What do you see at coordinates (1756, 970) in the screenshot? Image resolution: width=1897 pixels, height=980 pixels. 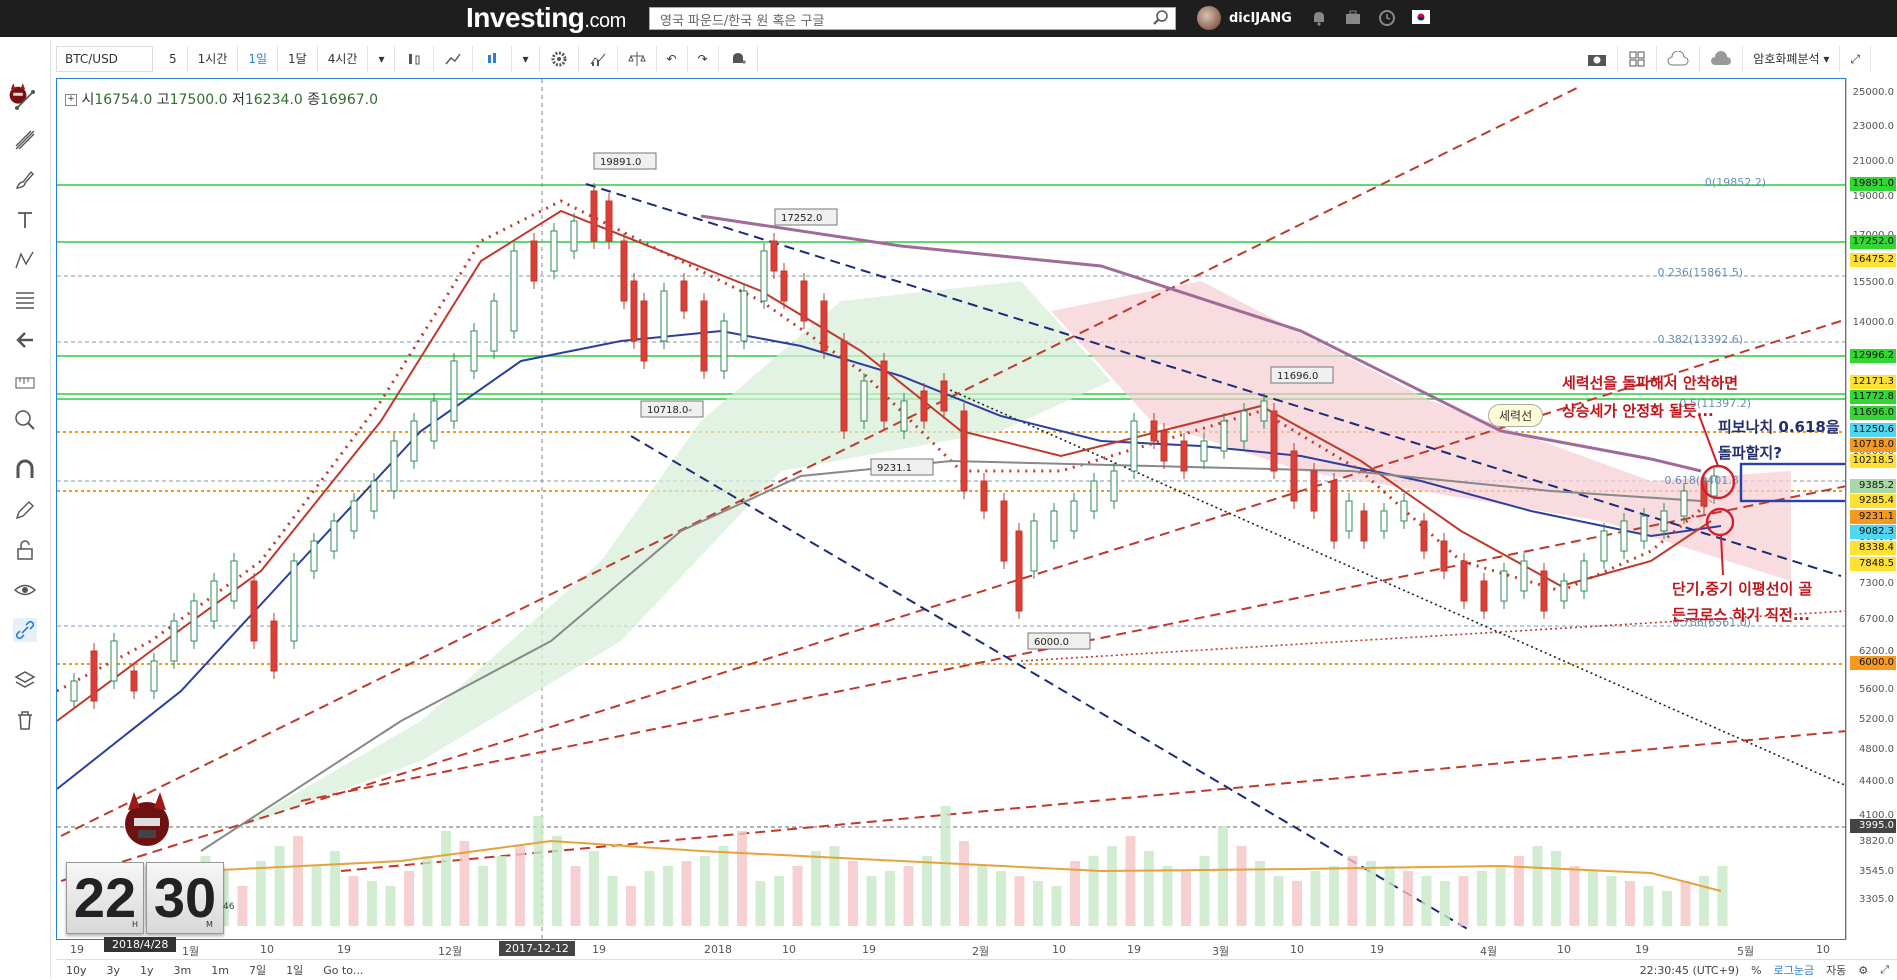 I see `percent-toggle: %` at bounding box center [1756, 970].